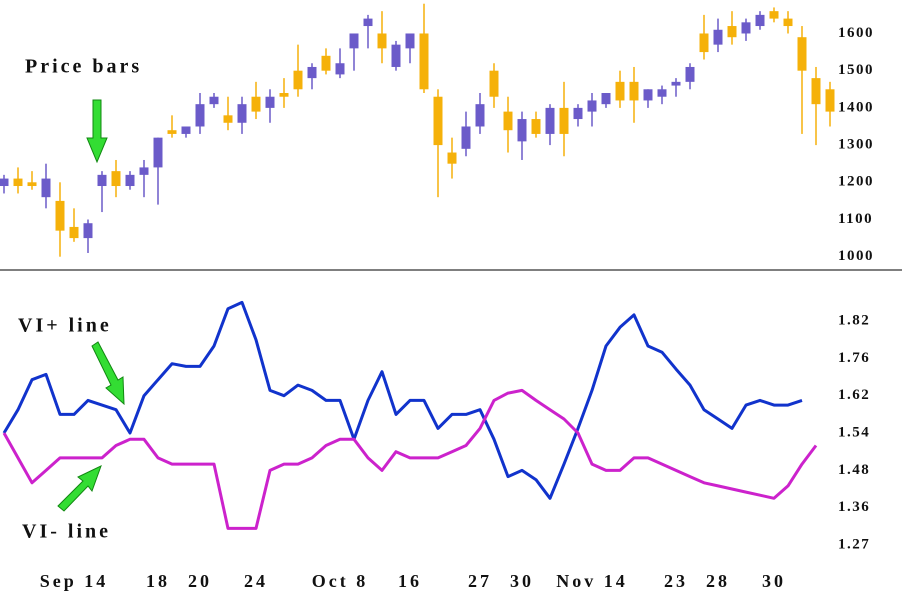 The image size is (902, 608). I want to click on arrows, so click(91, 305).